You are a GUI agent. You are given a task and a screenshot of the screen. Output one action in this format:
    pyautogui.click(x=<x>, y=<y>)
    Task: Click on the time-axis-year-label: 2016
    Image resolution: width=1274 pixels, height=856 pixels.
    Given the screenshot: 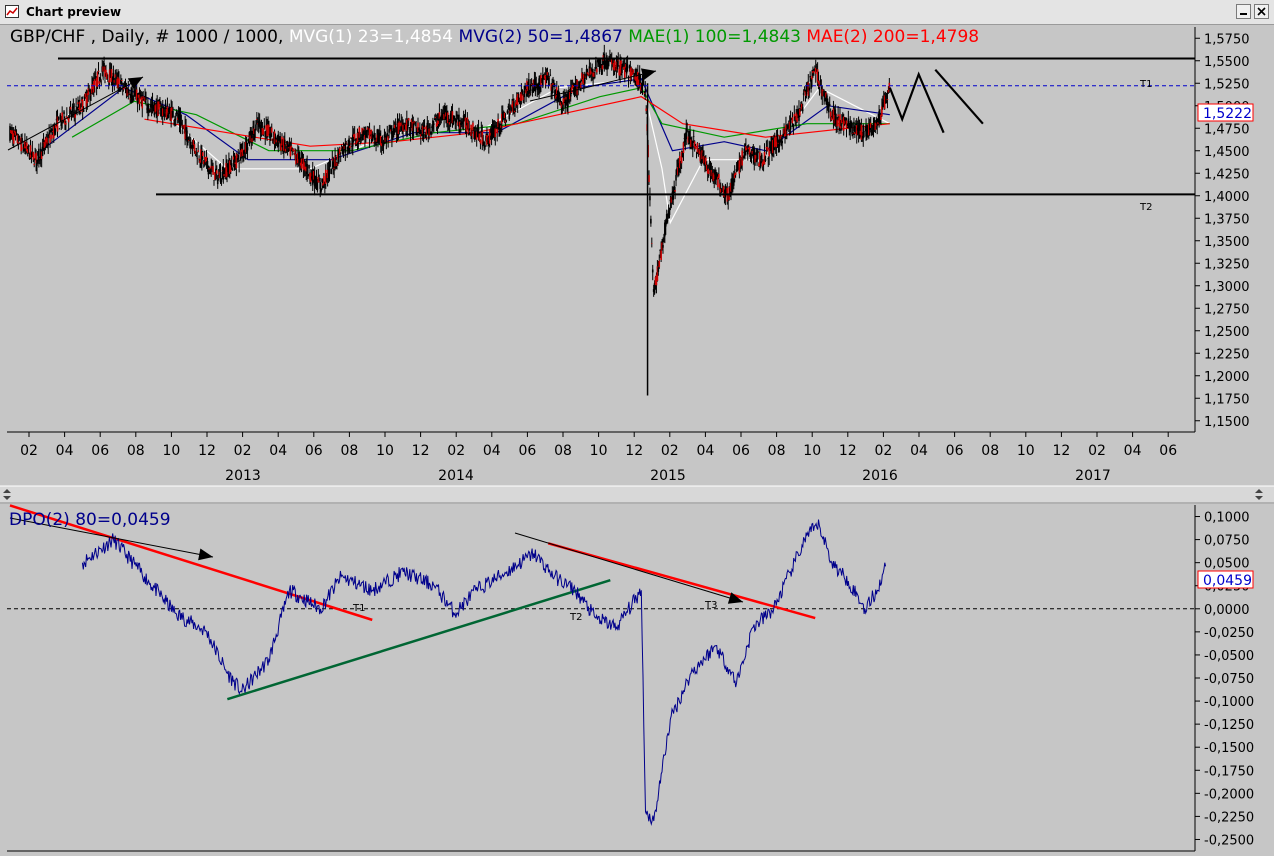 What is the action you would take?
    pyautogui.click(x=880, y=476)
    